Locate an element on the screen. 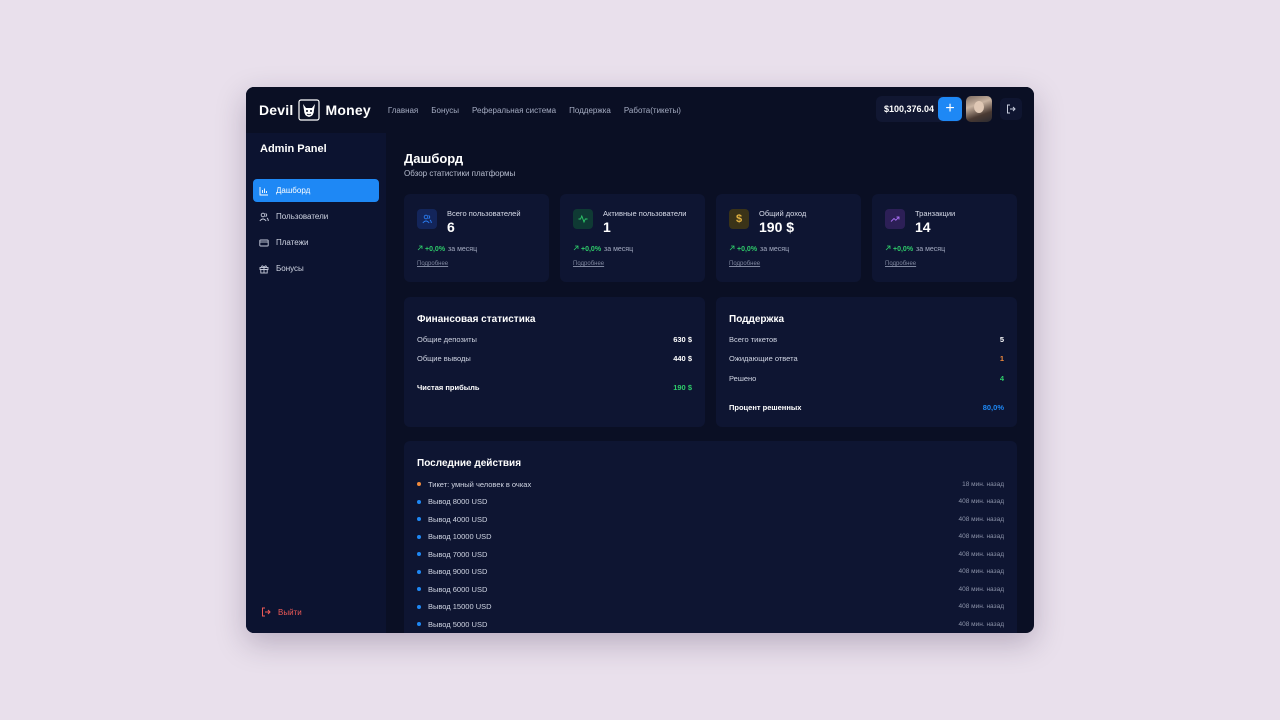 The image size is (1280, 720). dollar-icon: $ is located at coordinates (739, 219).